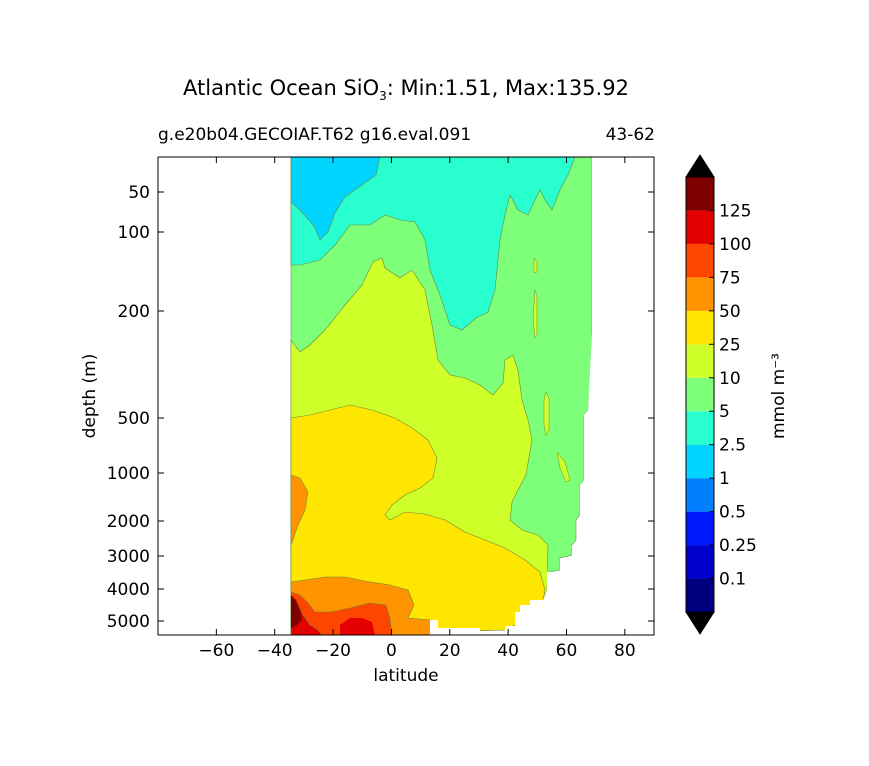 The width and height of the screenshot is (869, 766). What do you see at coordinates (732, 446) in the screenshot?
I see `colorbar-tick-label: 2.5` at bounding box center [732, 446].